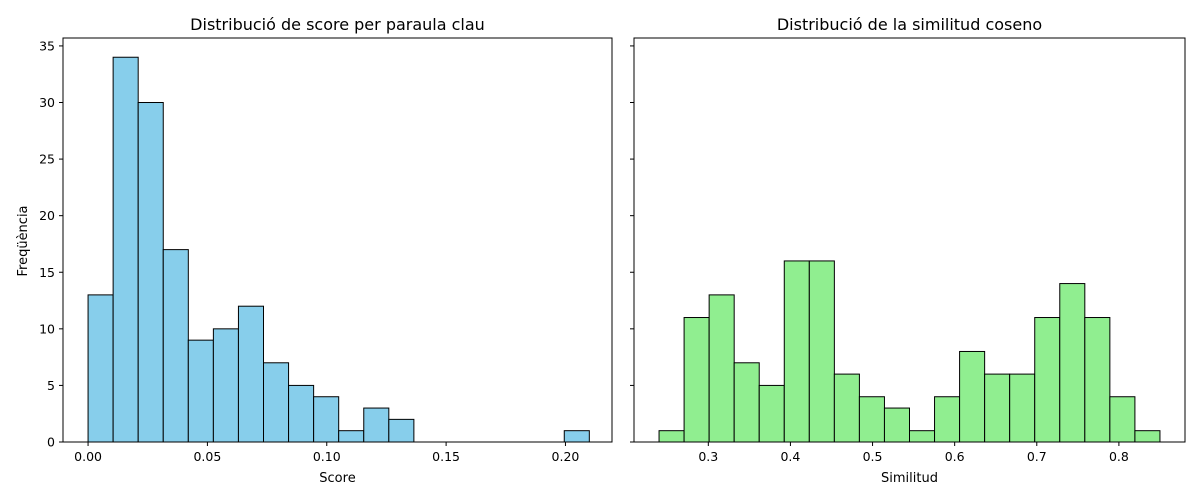  I want to click on score-histogram-xlabel: Score, so click(337, 478).